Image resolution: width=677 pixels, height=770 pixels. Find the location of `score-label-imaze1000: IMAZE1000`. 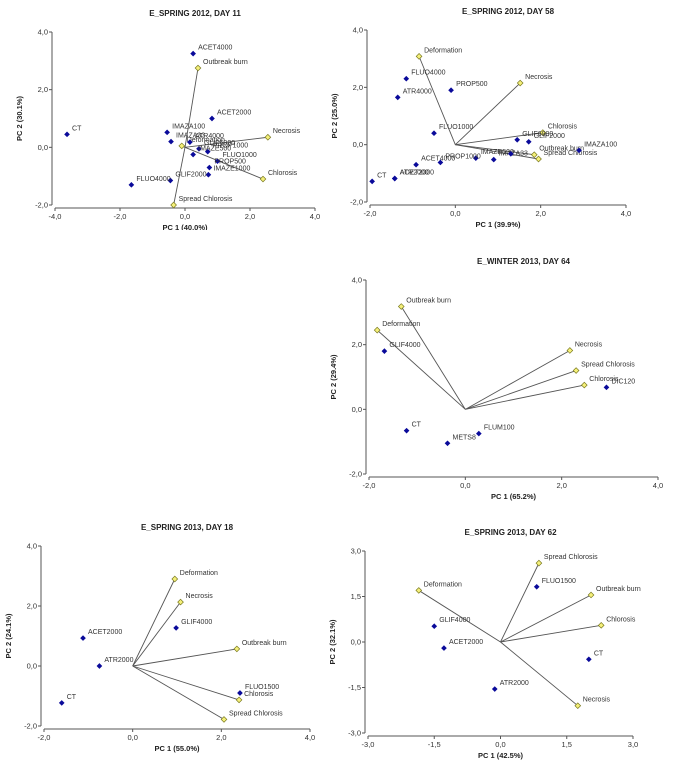

score-label-imaze1000: IMAZE1000 is located at coordinates (231, 169).